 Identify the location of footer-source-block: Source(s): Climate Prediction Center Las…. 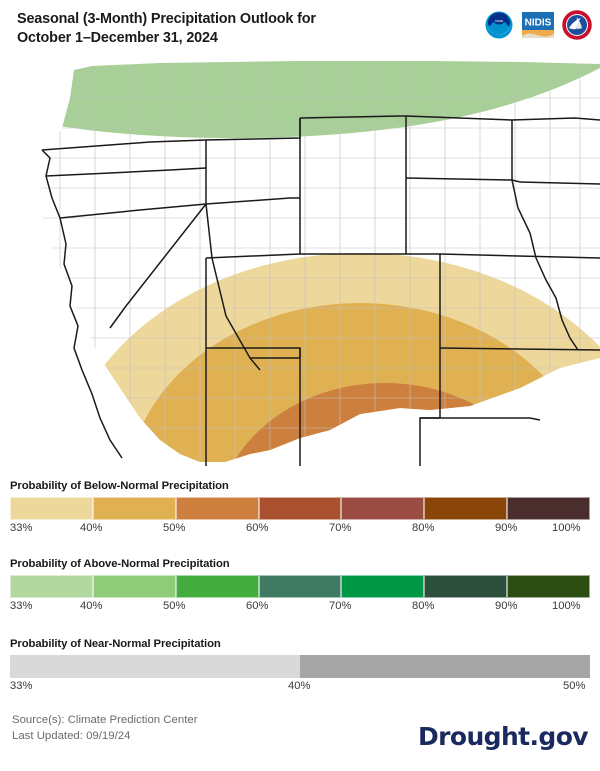
(104, 728).